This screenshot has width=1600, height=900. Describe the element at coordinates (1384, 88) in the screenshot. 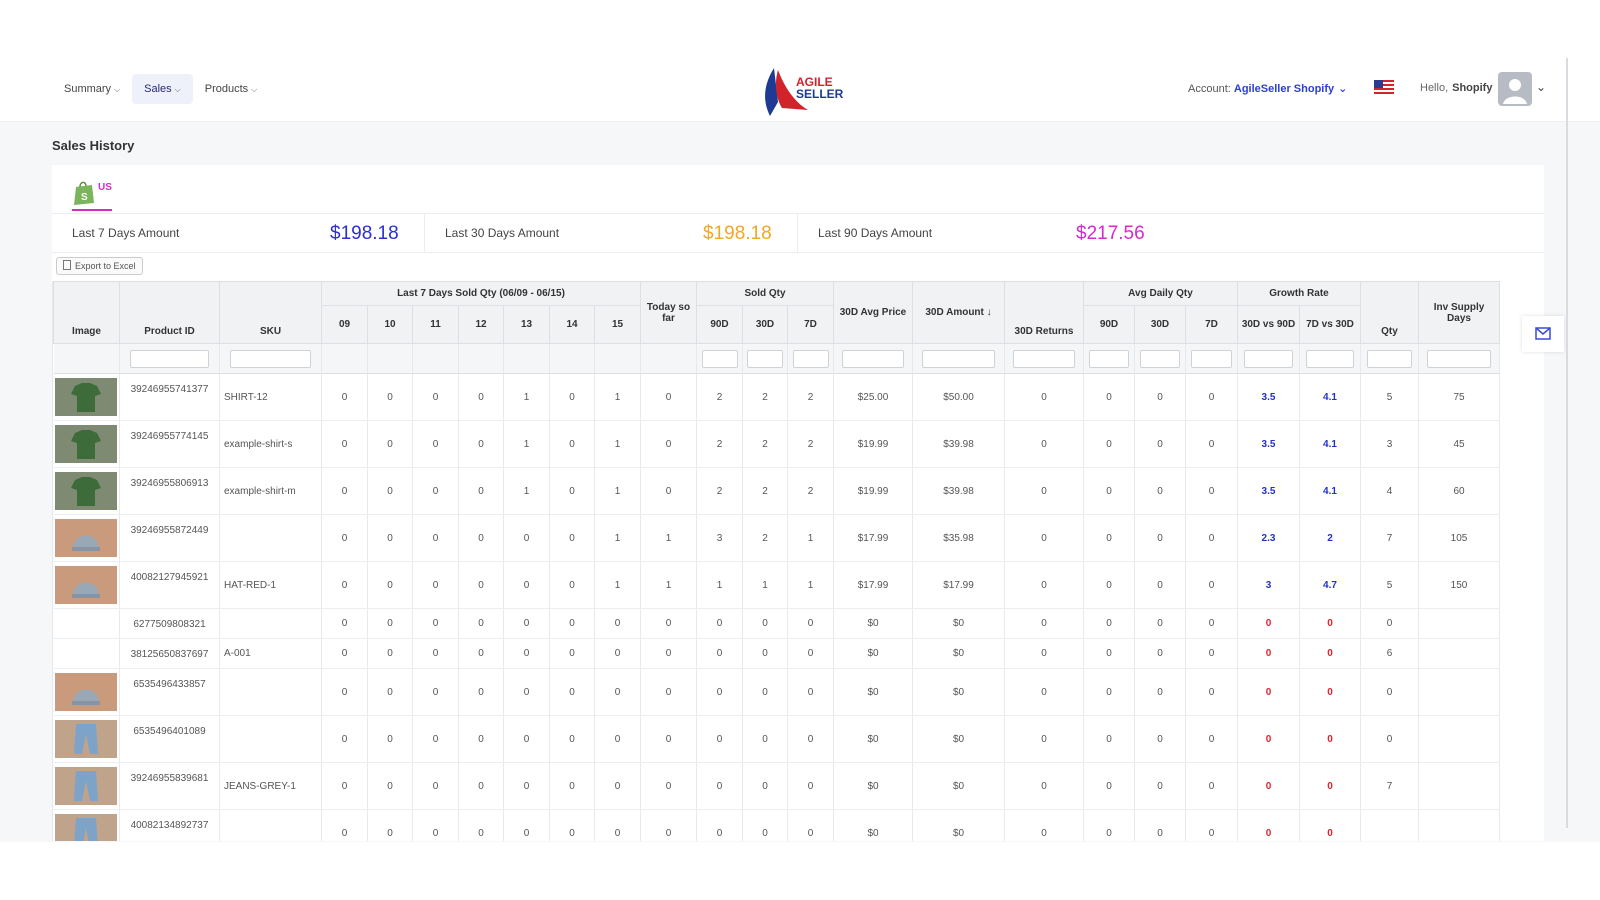

I see `us-flag-icon` at that location.